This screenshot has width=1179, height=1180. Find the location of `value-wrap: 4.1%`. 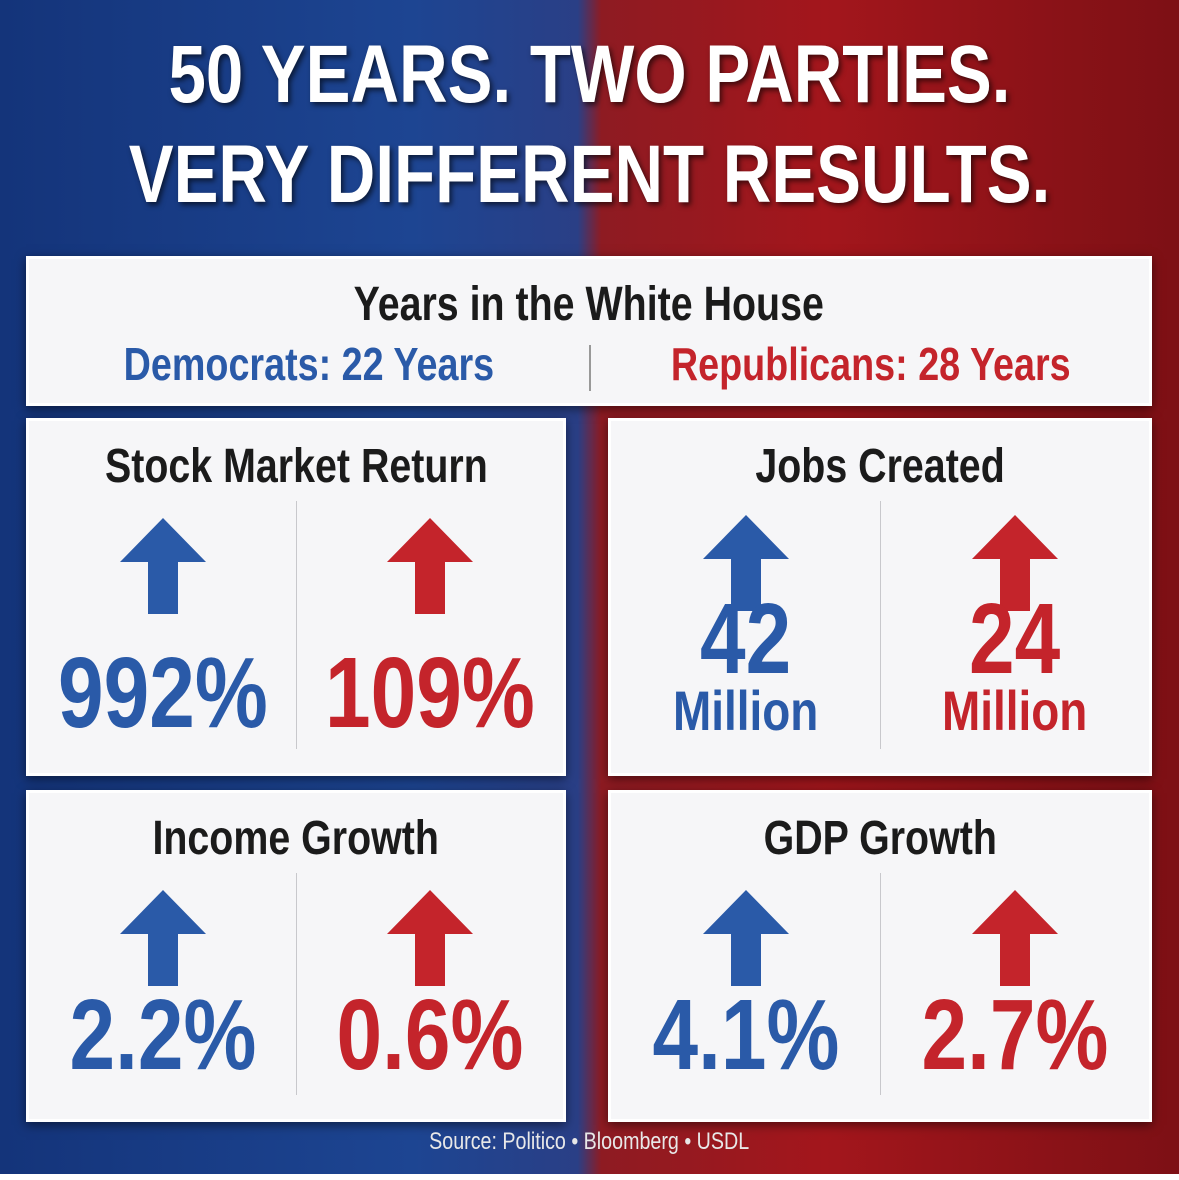

value-wrap: 4.1% is located at coordinates (745, 1035).